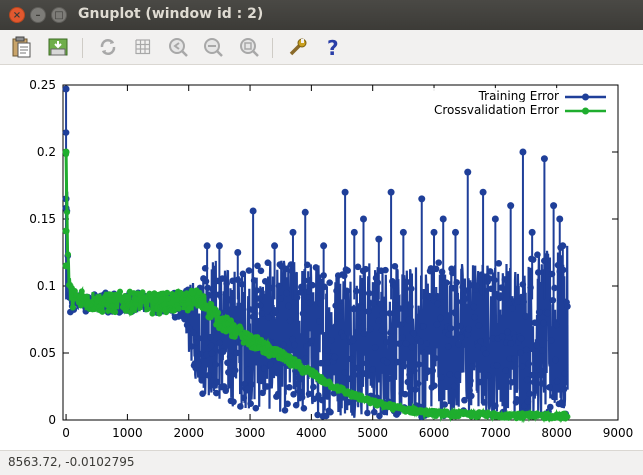  I want to click on grid-icon, so click(143, 47).